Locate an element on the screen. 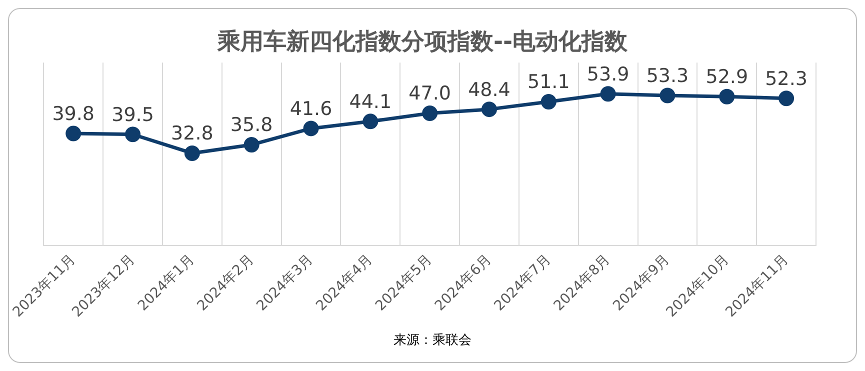  data-label: 39.5 is located at coordinates (133, 115).